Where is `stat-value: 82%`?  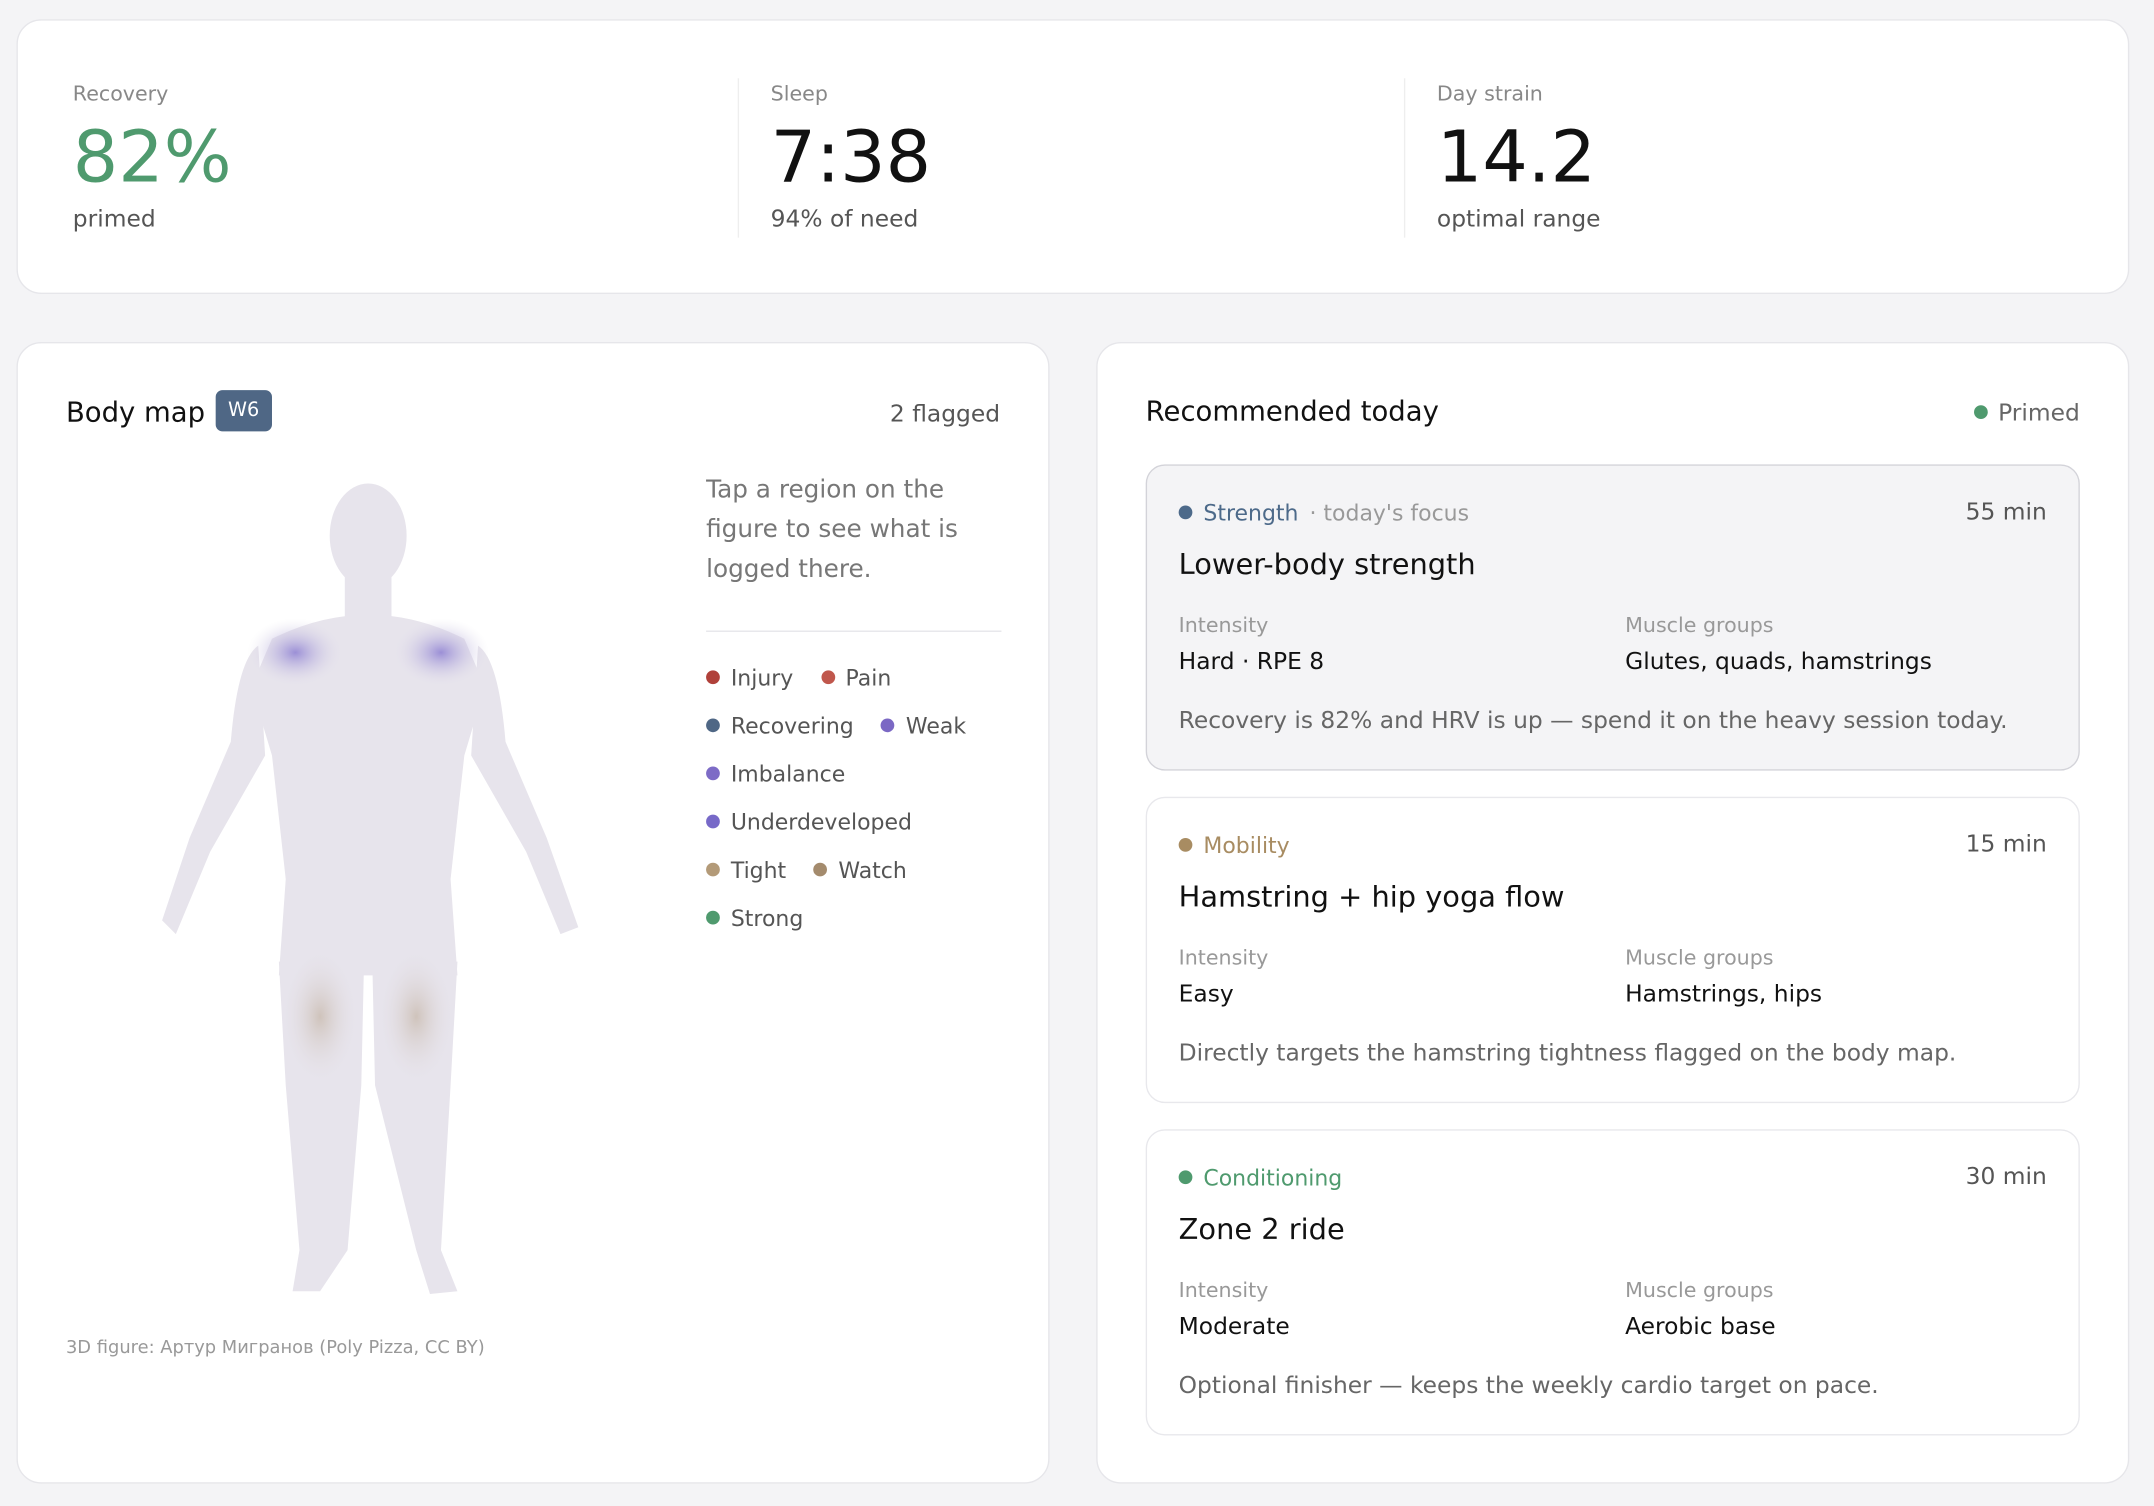 stat-value: 82% is located at coordinates (152, 158).